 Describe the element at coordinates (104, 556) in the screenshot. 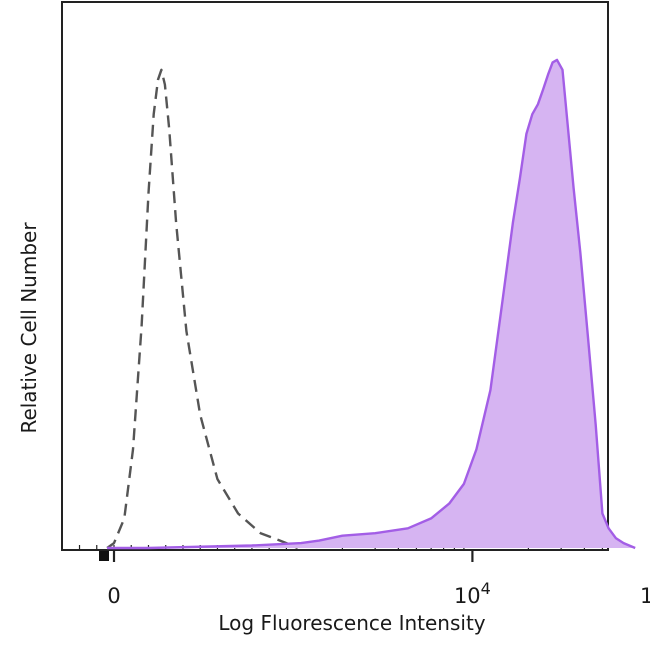

I see `zero-marker` at that location.